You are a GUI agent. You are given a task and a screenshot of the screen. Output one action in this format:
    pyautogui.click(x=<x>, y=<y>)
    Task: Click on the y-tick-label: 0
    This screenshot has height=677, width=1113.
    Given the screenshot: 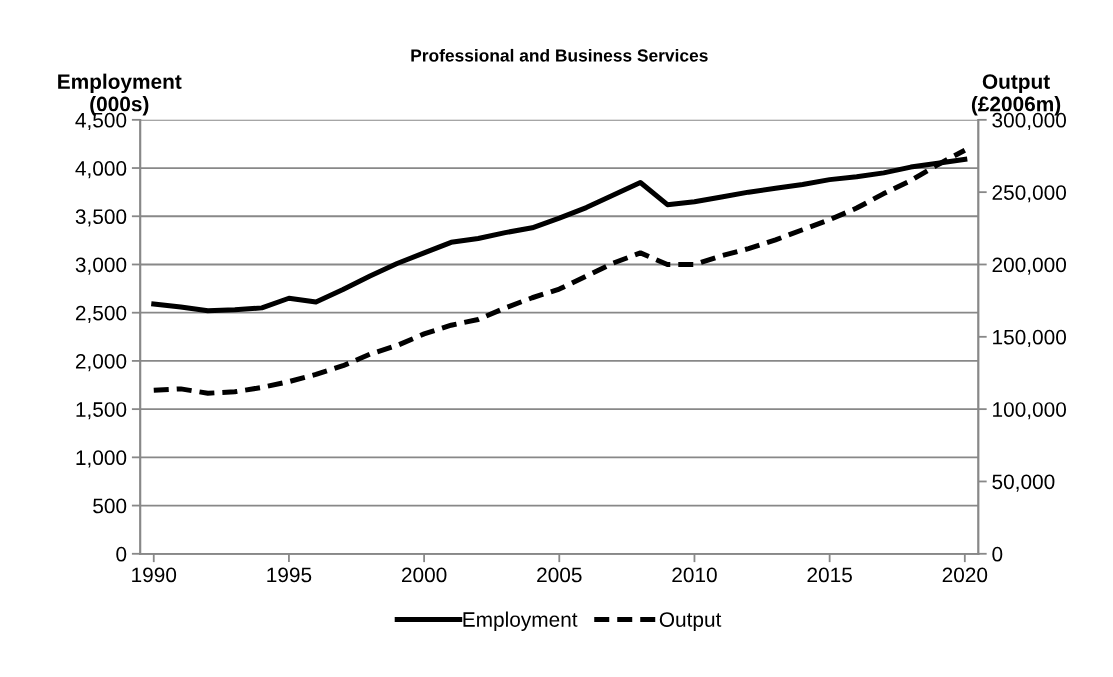 What is the action you would take?
    pyautogui.click(x=121, y=554)
    